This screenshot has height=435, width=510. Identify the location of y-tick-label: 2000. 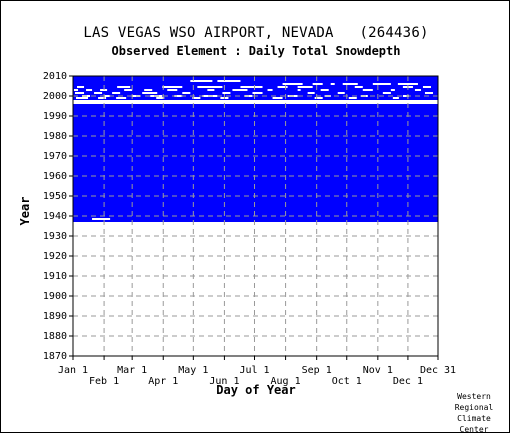
(55, 96).